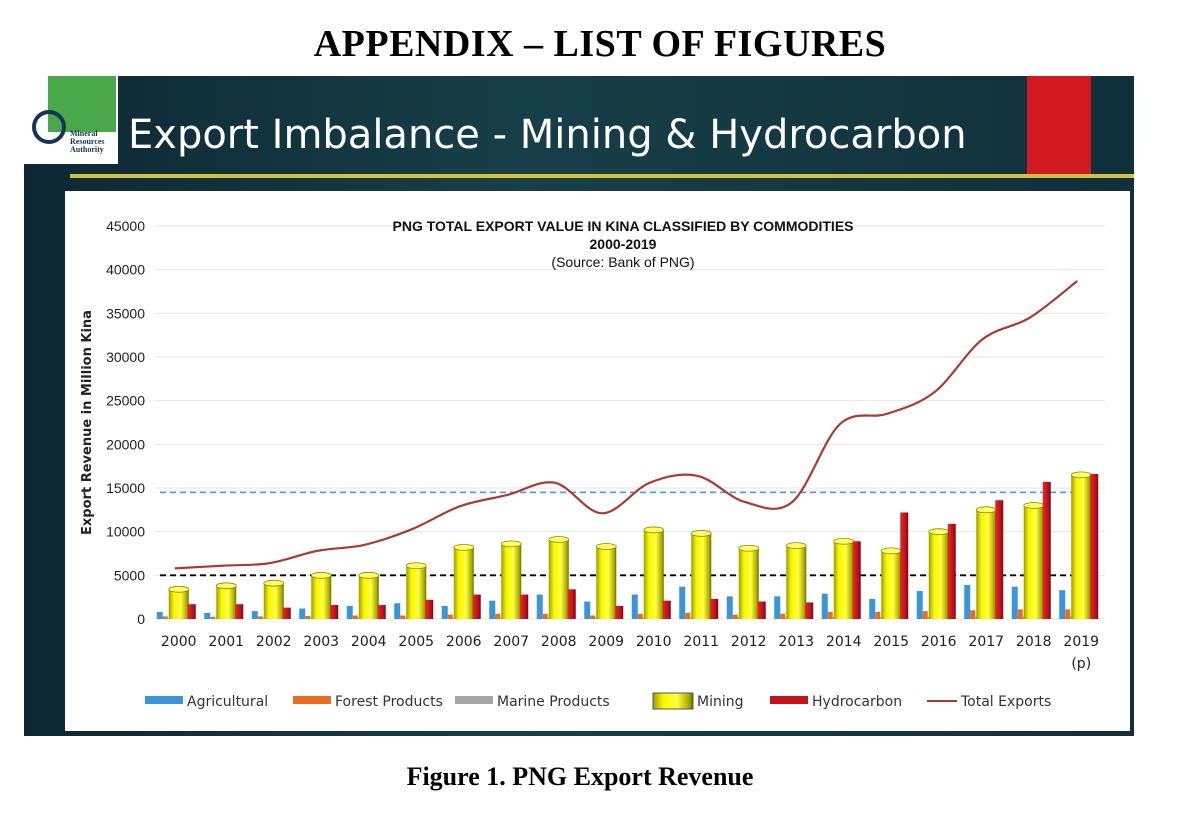 This screenshot has height=832, width=1200. What do you see at coordinates (622, 262) in the screenshot?
I see `chart-title-line: (Source: Bank of PNG)` at bounding box center [622, 262].